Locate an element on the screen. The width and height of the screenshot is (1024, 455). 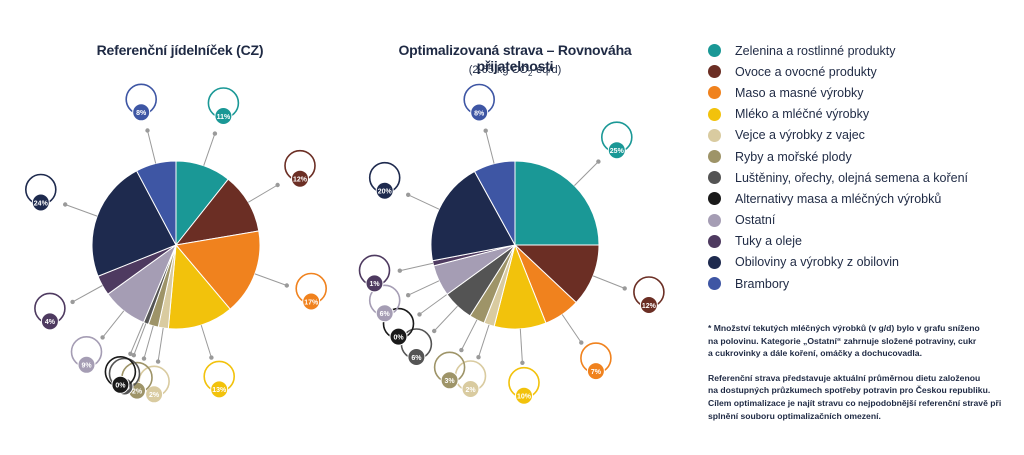
percent-label: 11% is located at coordinates (224, 117).